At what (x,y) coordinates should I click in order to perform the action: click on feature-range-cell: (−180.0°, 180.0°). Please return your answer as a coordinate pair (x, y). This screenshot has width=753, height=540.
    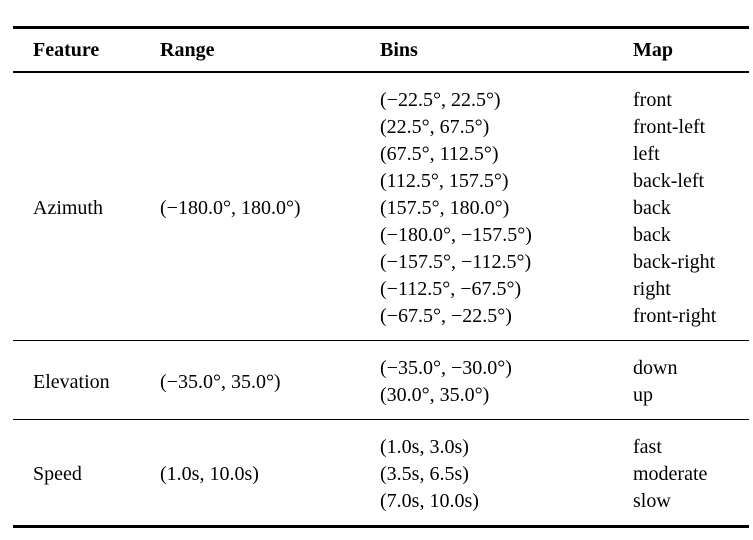
    Looking at the image, I should click on (270, 206).